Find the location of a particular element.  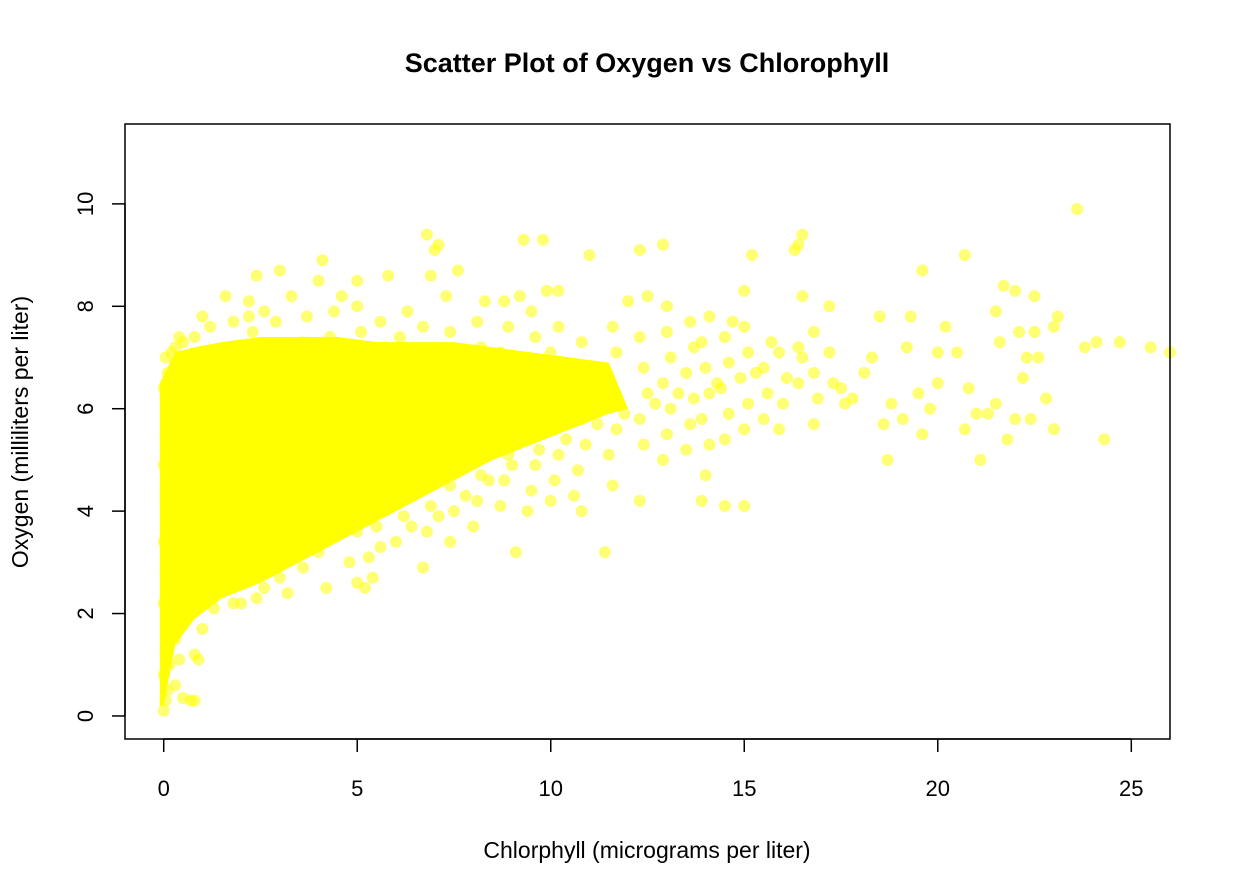

x-tick-label: 15 is located at coordinates (744, 788).